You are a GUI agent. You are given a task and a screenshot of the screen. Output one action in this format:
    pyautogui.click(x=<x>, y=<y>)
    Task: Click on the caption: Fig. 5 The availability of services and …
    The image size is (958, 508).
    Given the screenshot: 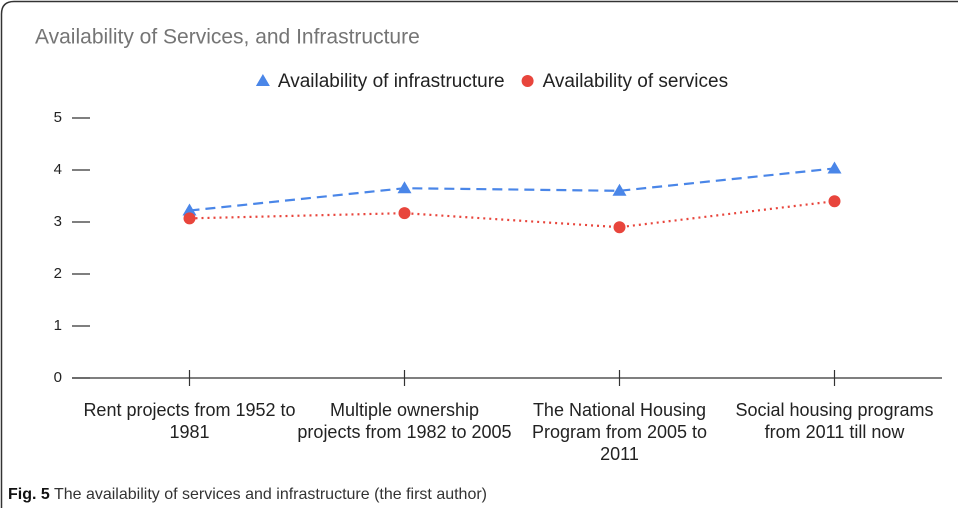 What is the action you would take?
    pyautogui.click(x=247, y=495)
    